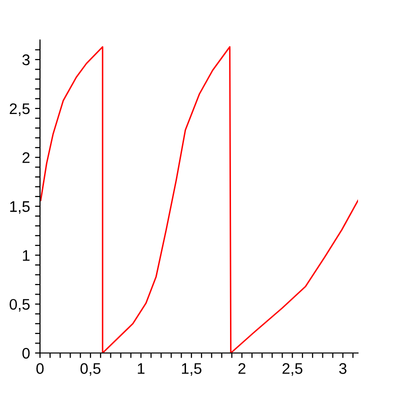 The image size is (400, 400). Describe the element at coordinates (20, 109) in the screenshot. I see `y-tick-label: 2,5` at that location.